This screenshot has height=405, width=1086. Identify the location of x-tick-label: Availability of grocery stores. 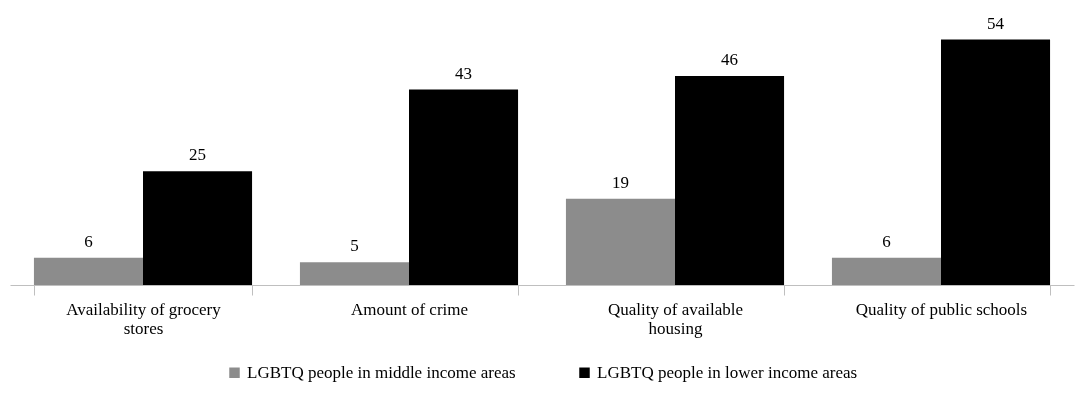
(144, 318).